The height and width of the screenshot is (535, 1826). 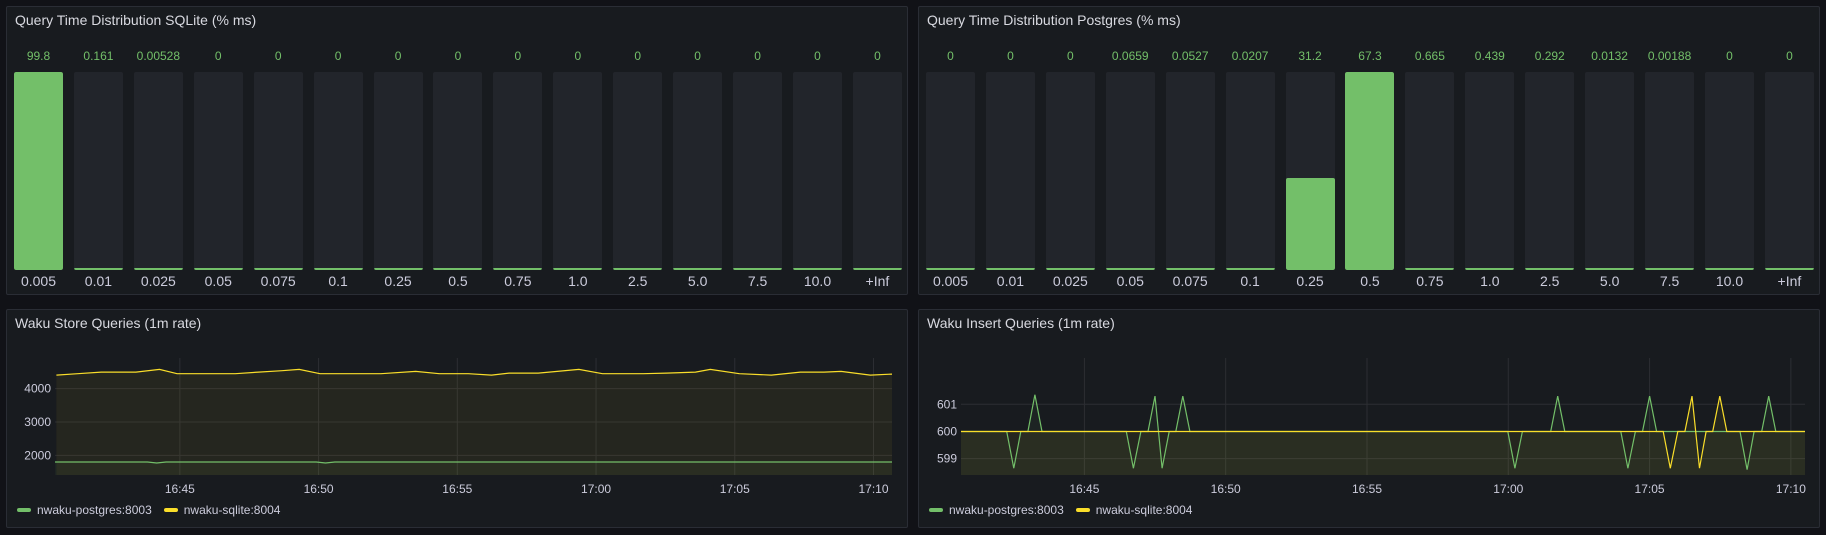 I want to click on bar-value-label: 0.0132, so click(x=1609, y=56).